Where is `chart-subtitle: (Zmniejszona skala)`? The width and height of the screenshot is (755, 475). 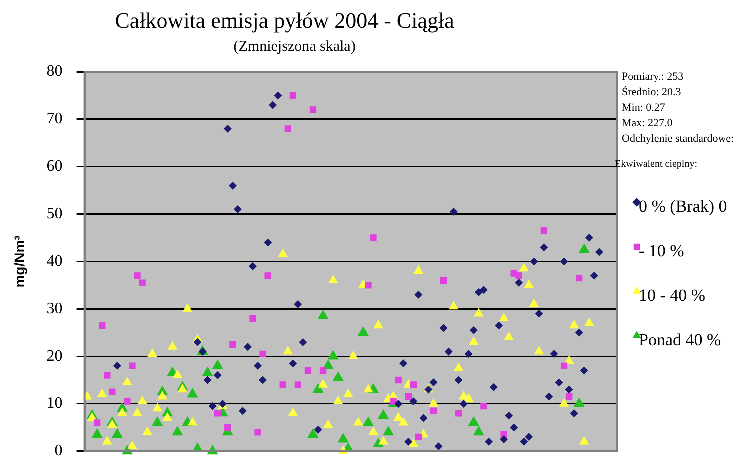 chart-subtitle: (Zmniejszona skala) is located at coordinates (295, 46).